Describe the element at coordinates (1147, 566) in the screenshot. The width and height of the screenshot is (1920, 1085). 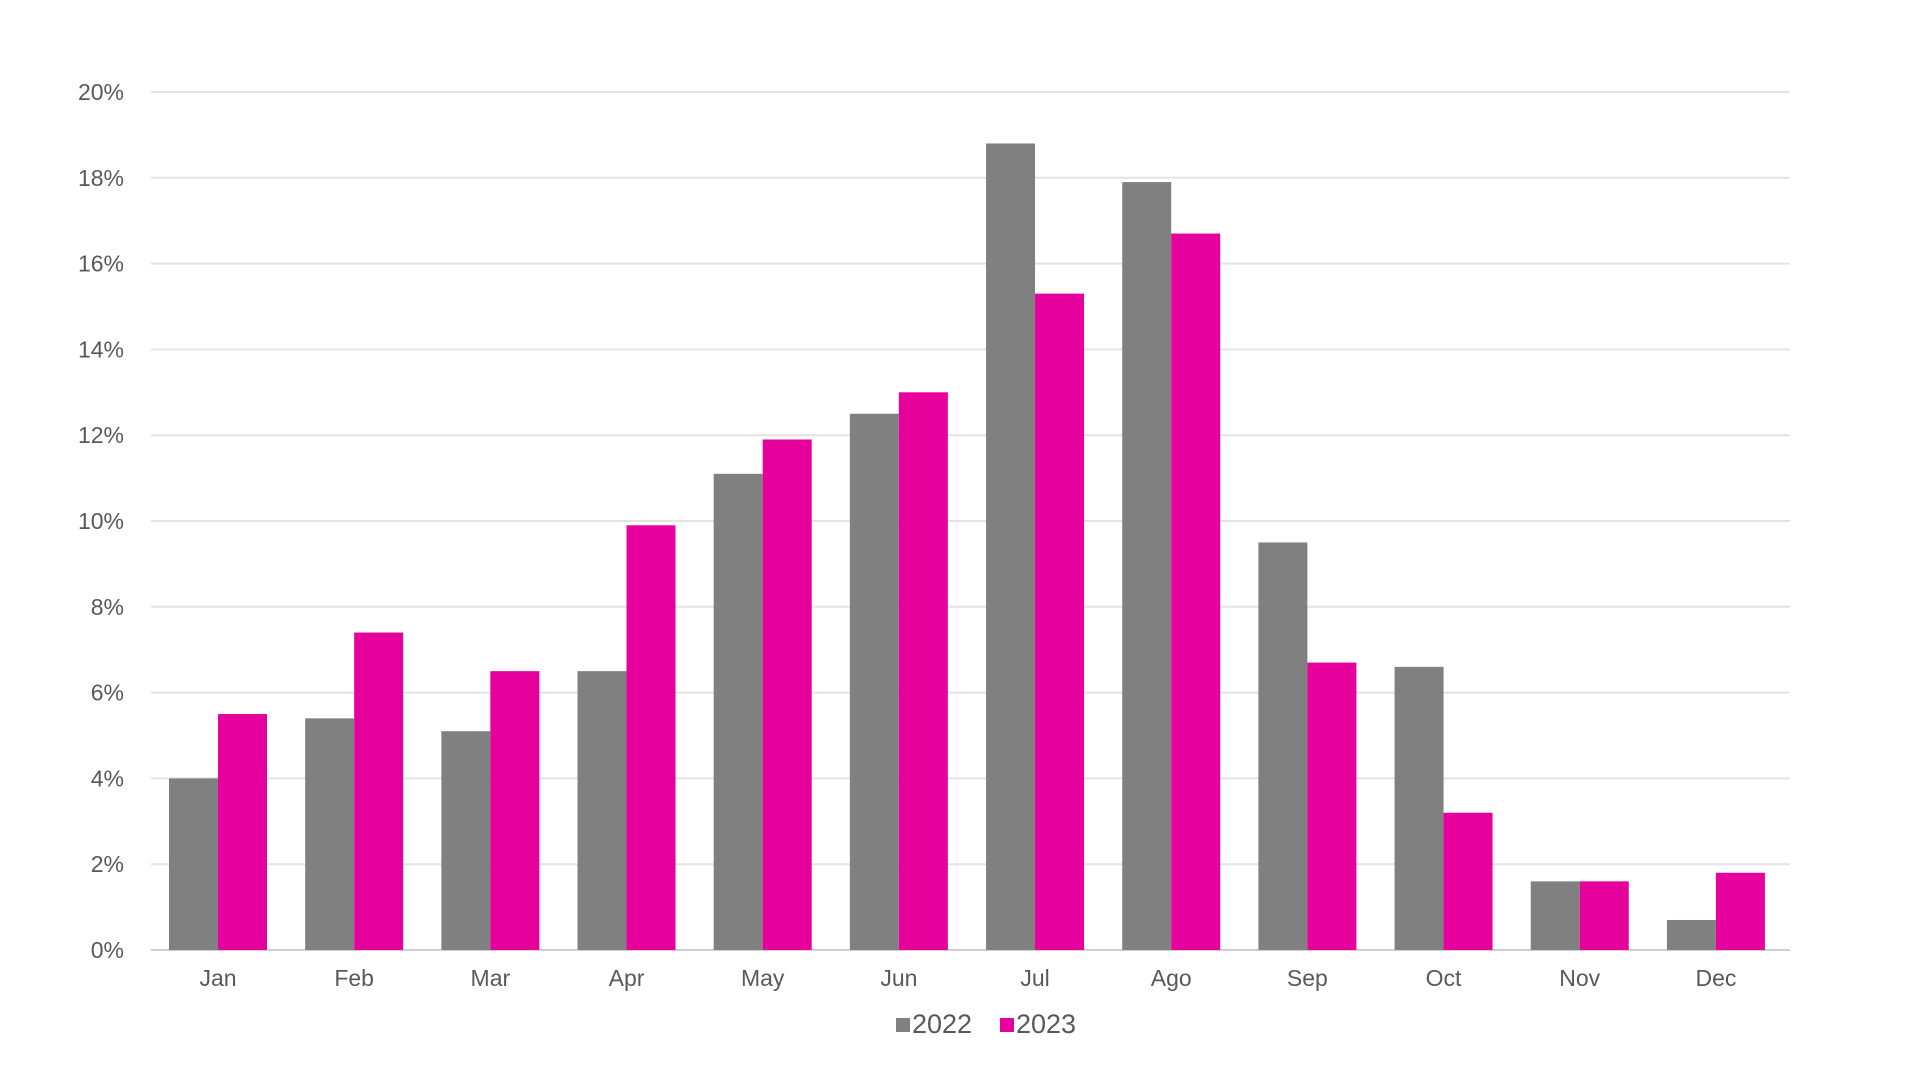
I see `bar-2022-Ago` at that location.